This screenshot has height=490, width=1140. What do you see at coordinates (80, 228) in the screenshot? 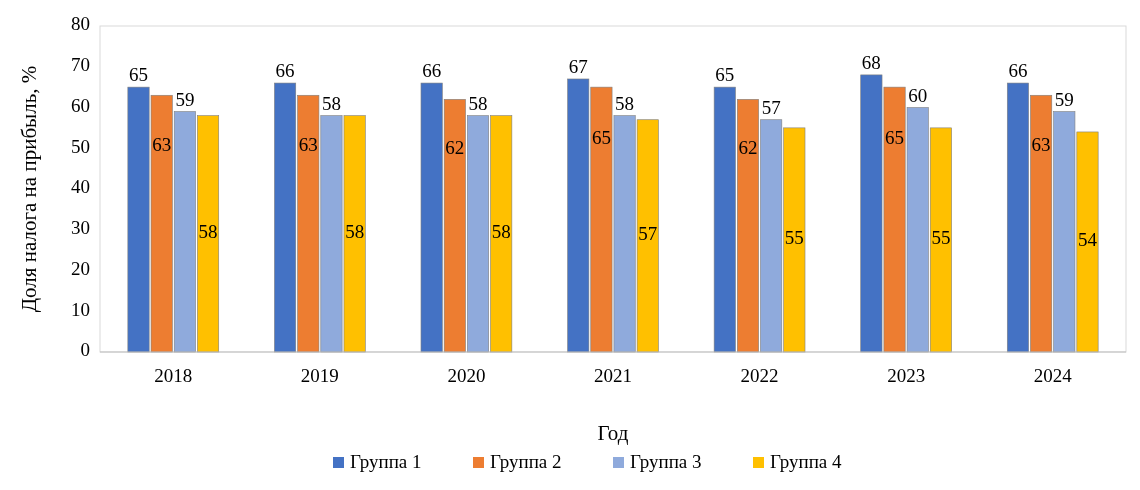
I see `y-tick-label: 30` at bounding box center [80, 228].